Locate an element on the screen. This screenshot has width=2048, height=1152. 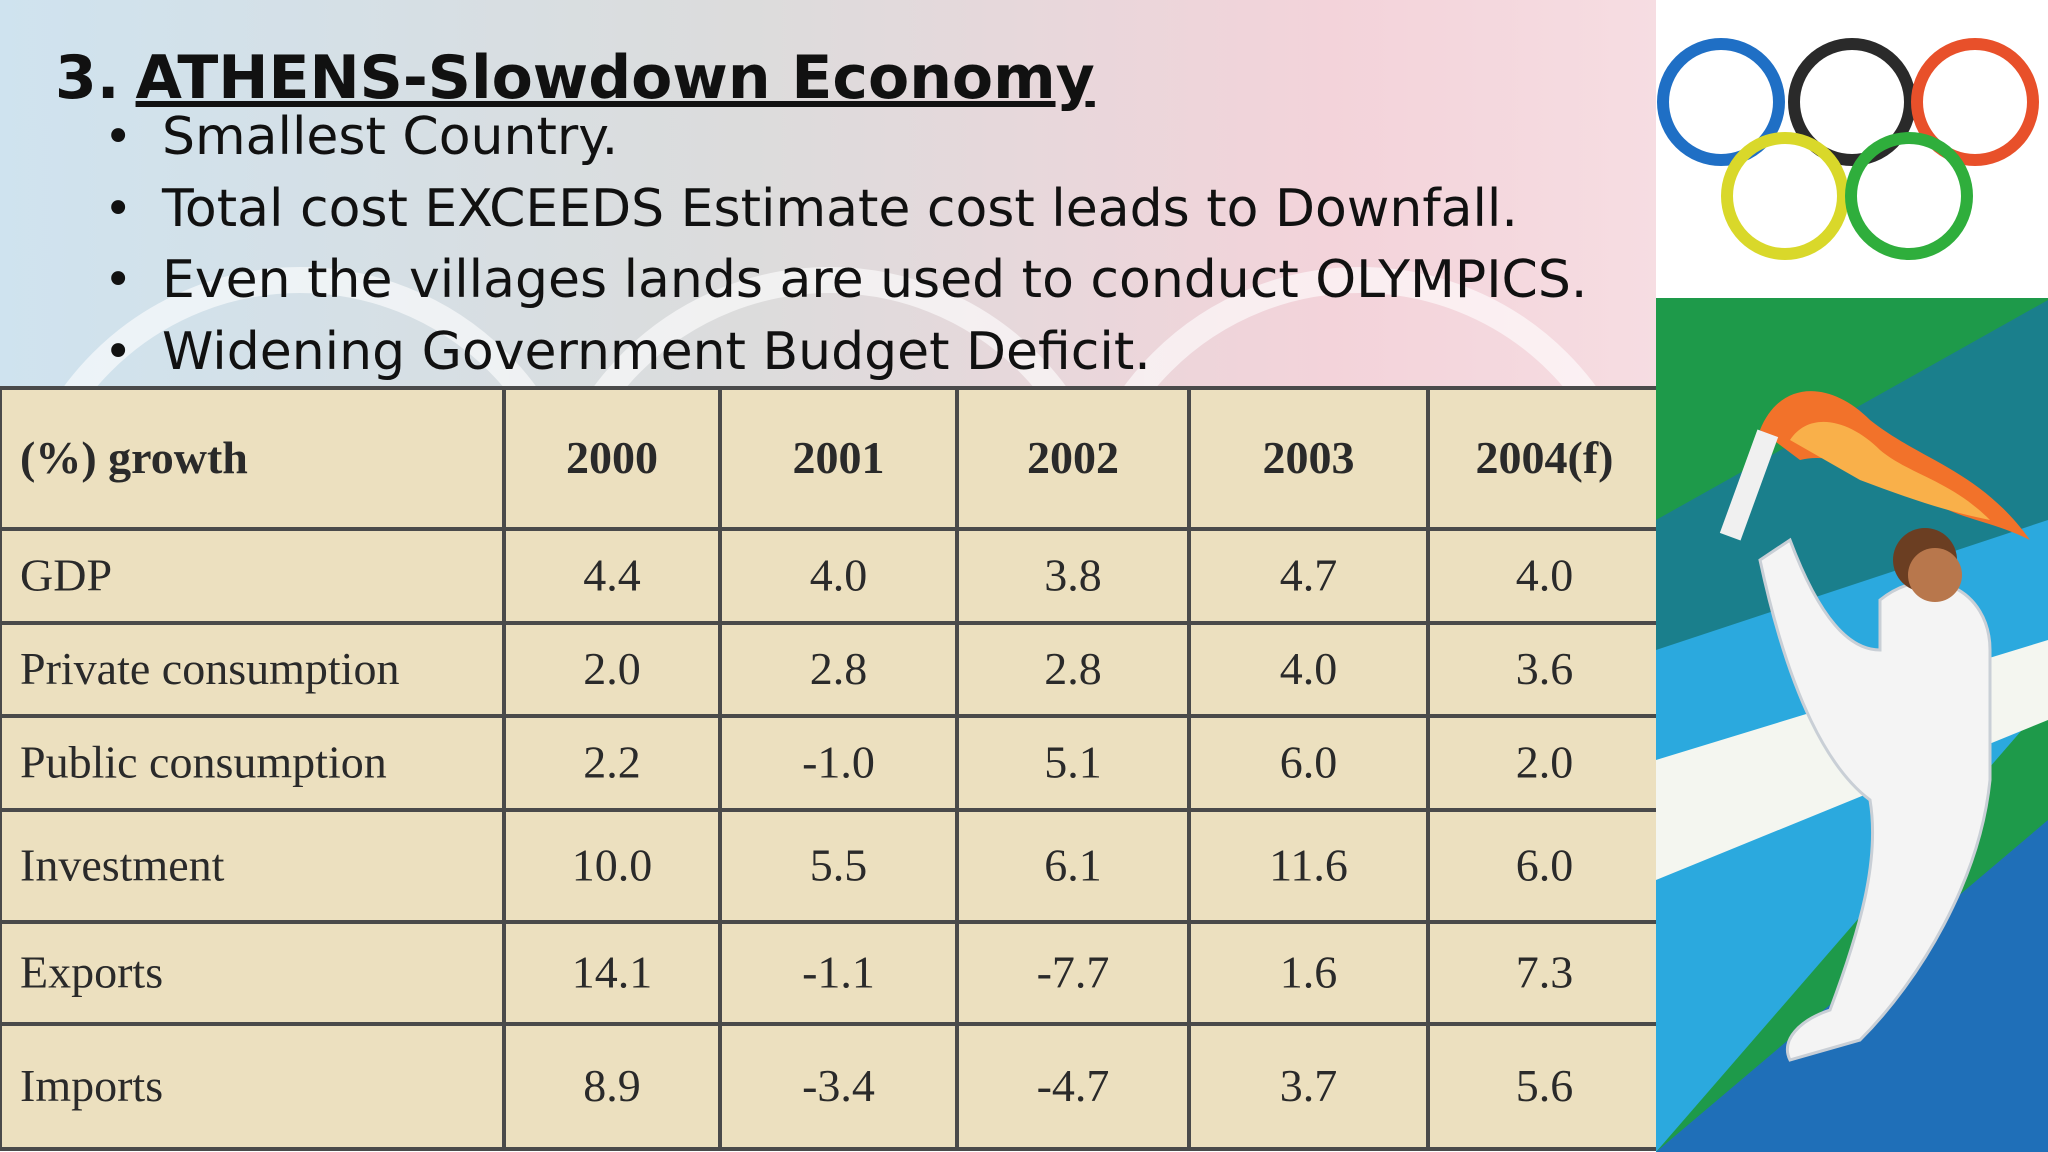
slide-number: 3. is located at coordinates (87, 78).